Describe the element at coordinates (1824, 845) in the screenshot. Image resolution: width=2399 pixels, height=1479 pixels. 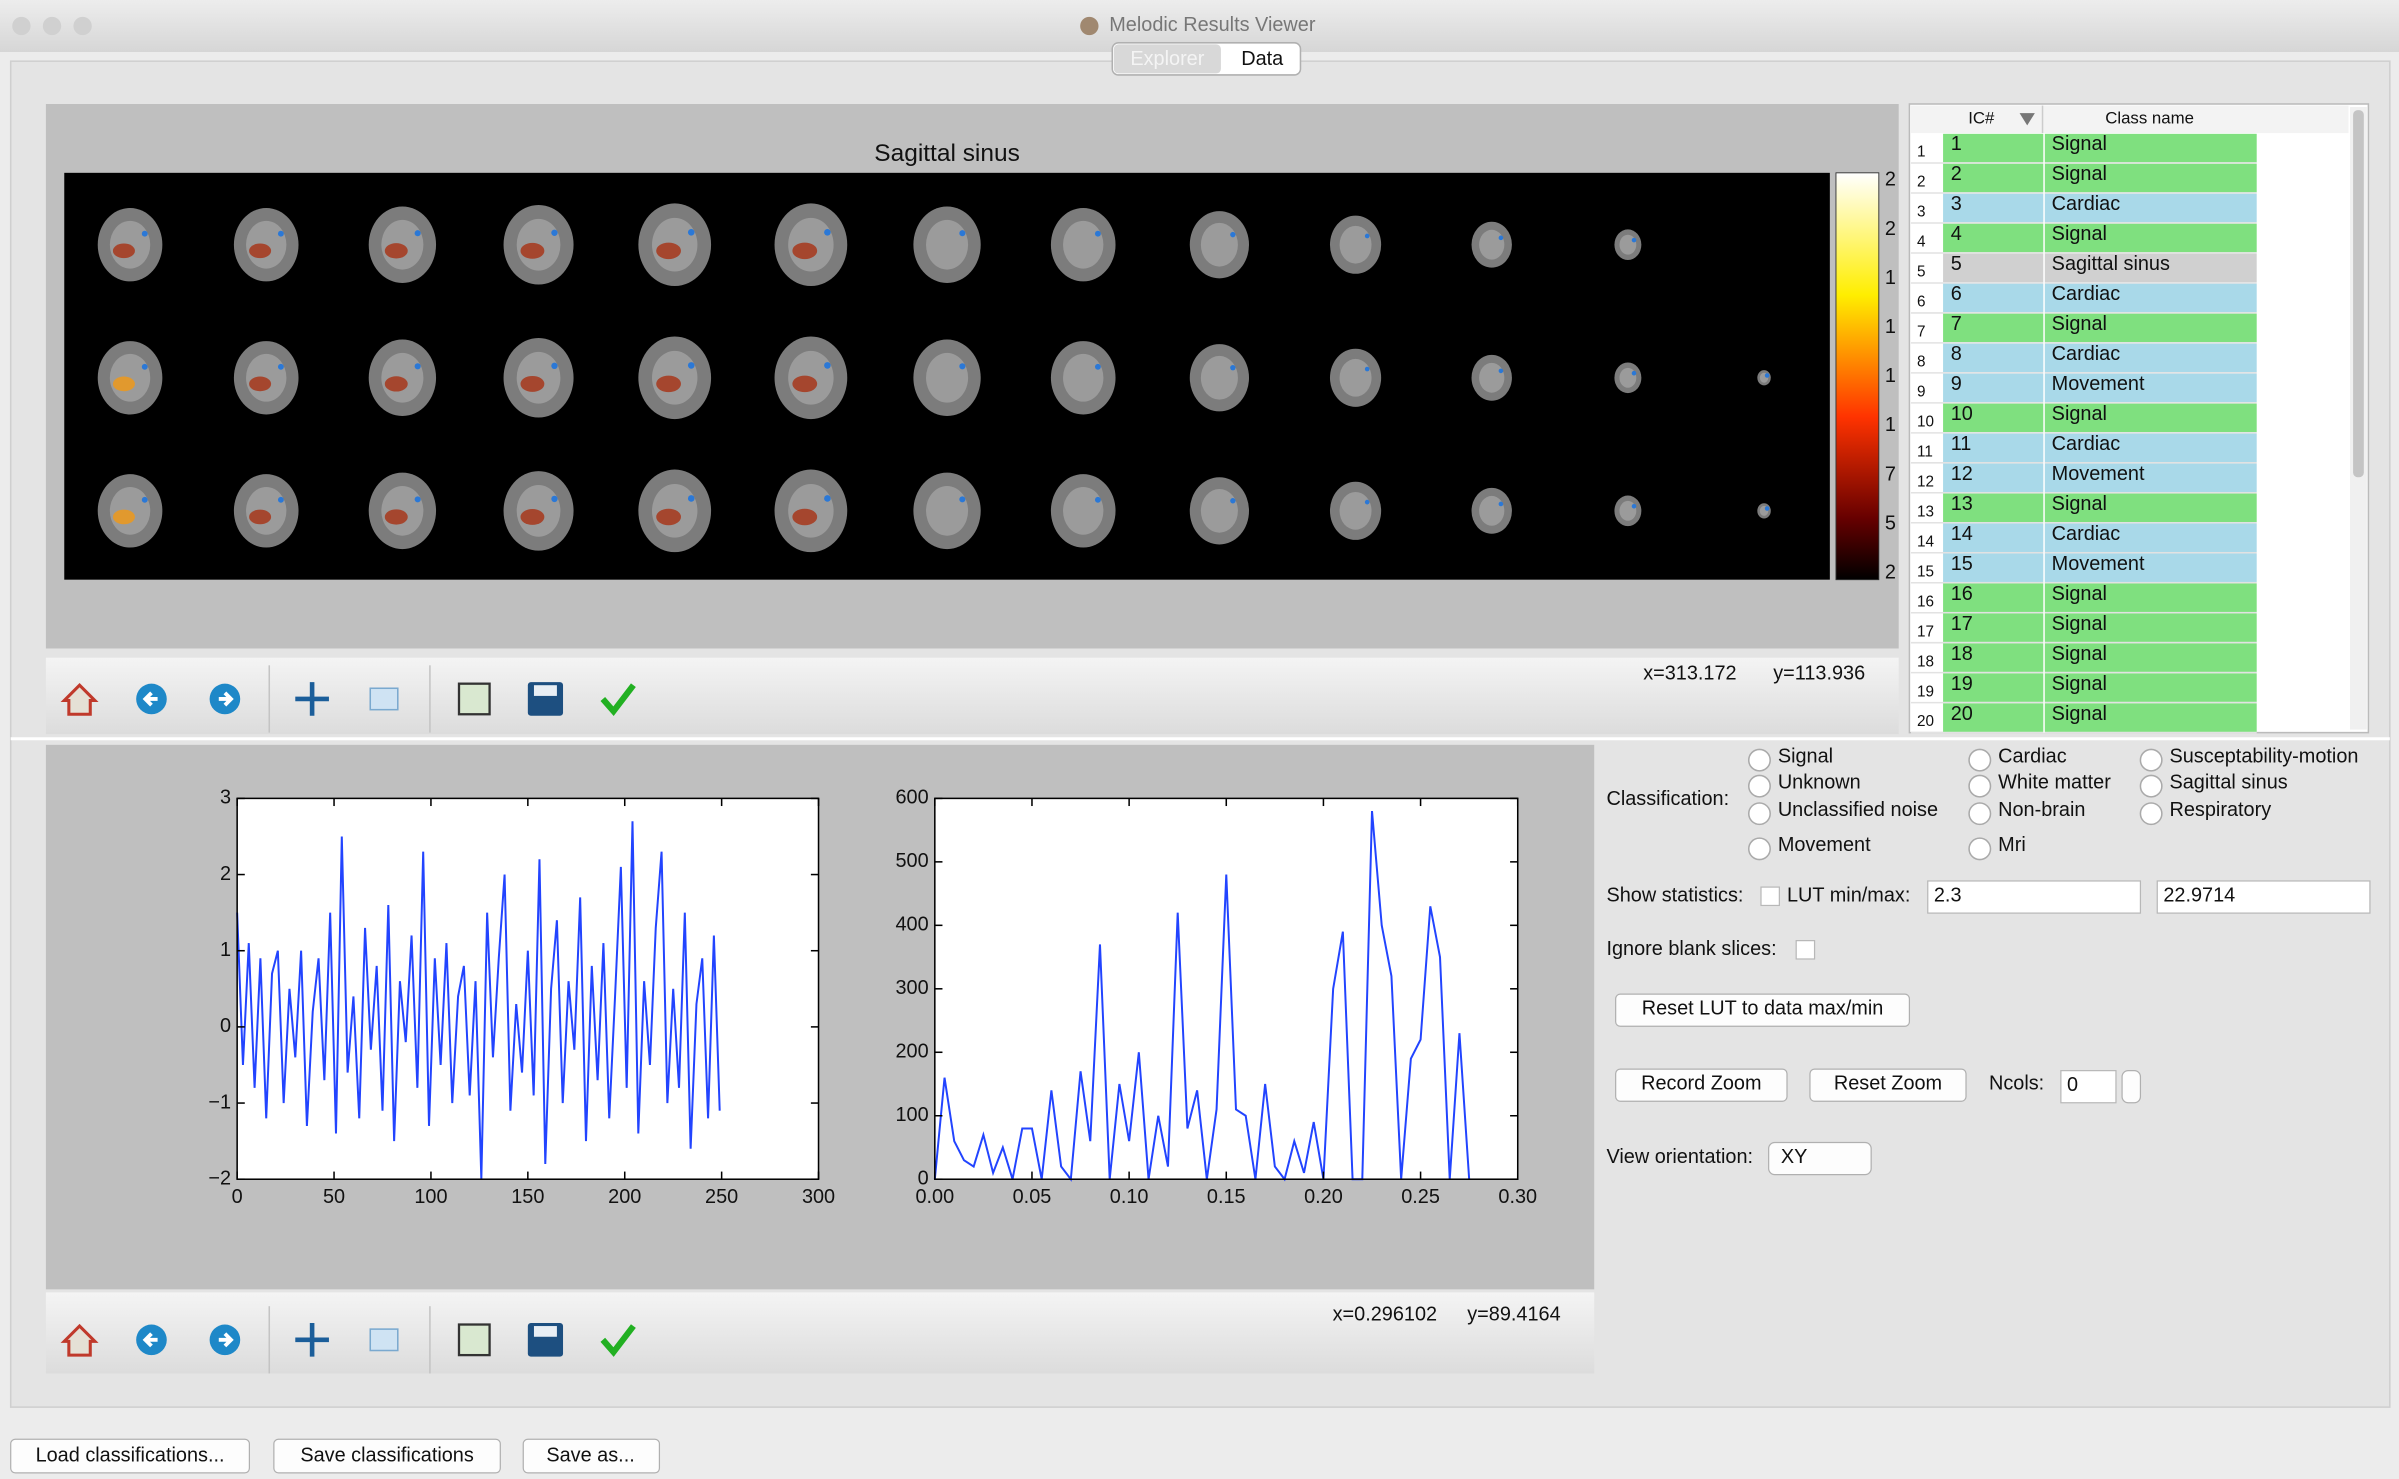
I see `radio-label: Movement` at that location.